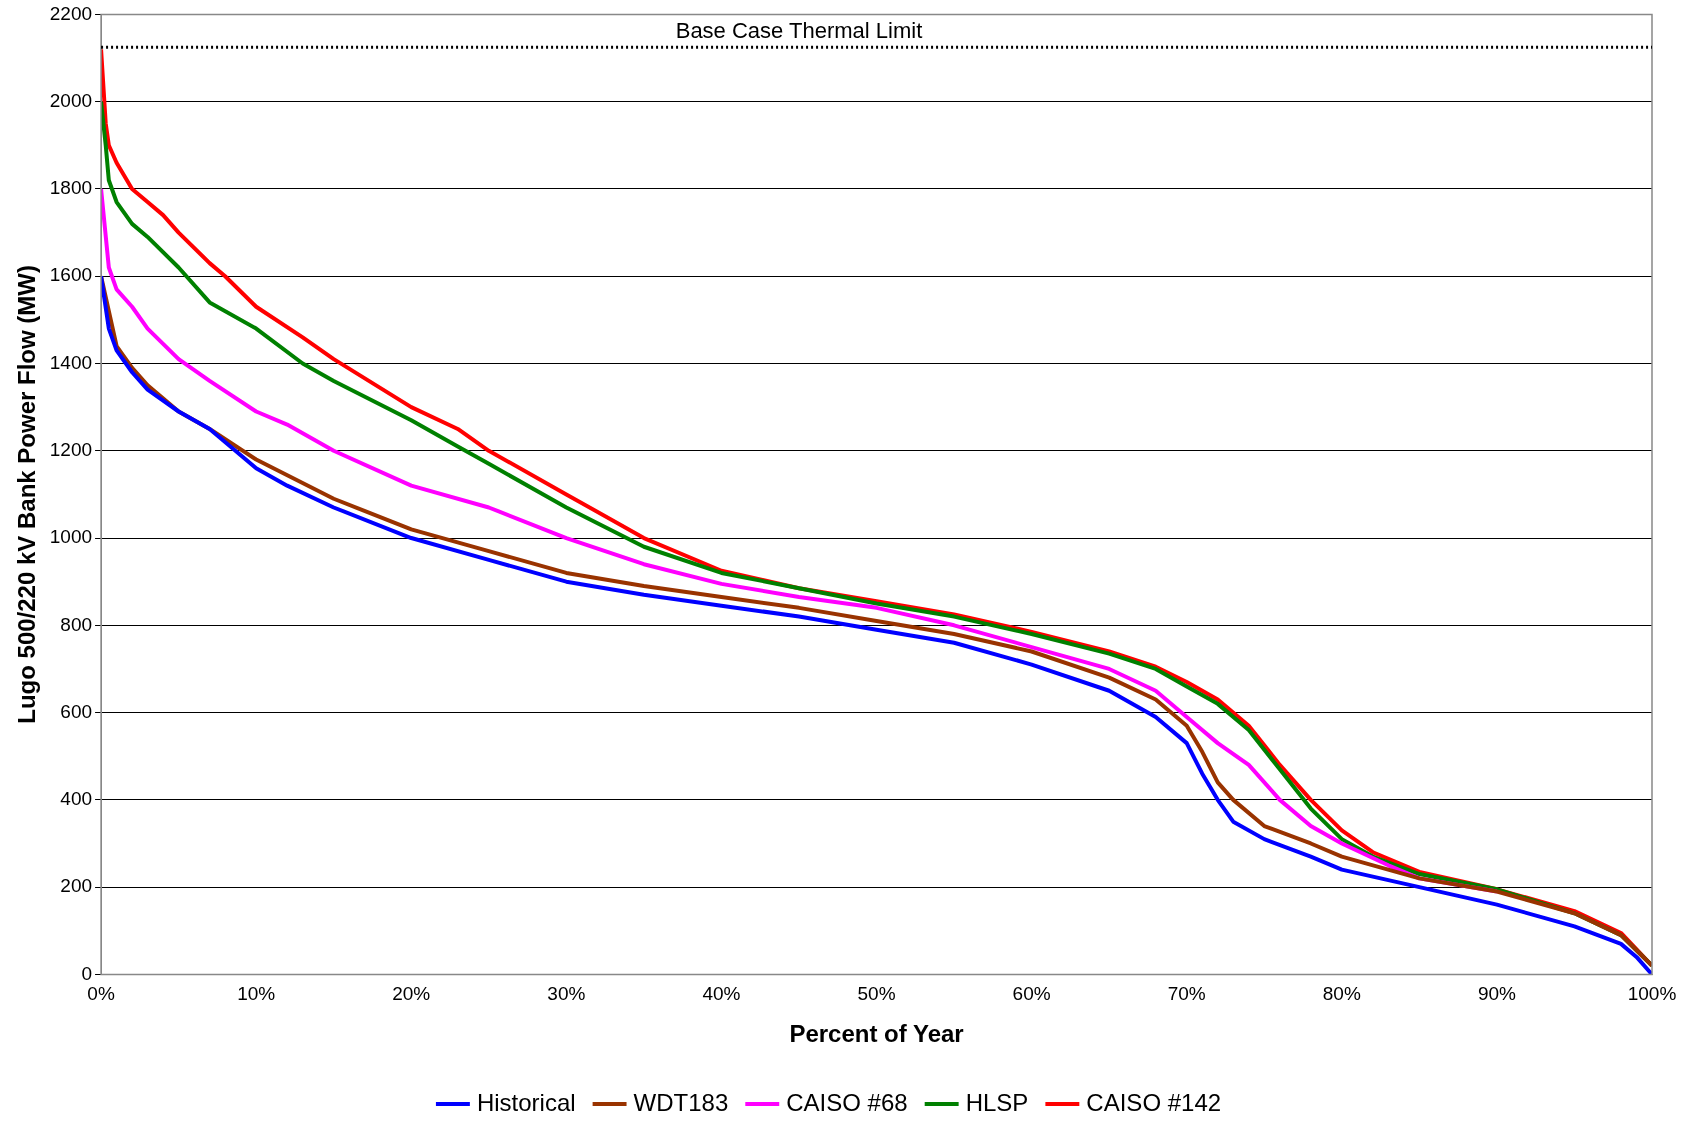  Describe the element at coordinates (27, 494) in the screenshot. I see `y-axis-title: Lugo 500/220 kV Bank Power Flow (MW)` at that location.